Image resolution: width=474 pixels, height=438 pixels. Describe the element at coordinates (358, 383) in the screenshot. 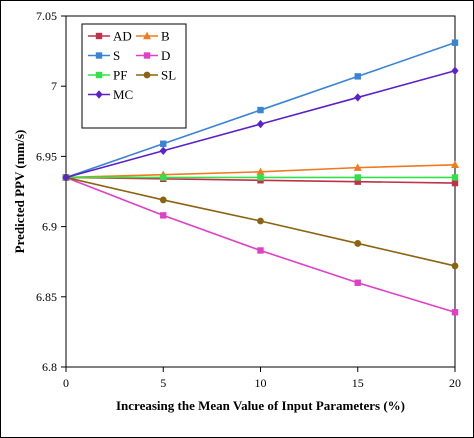

I see `x-tick-label: 15` at that location.